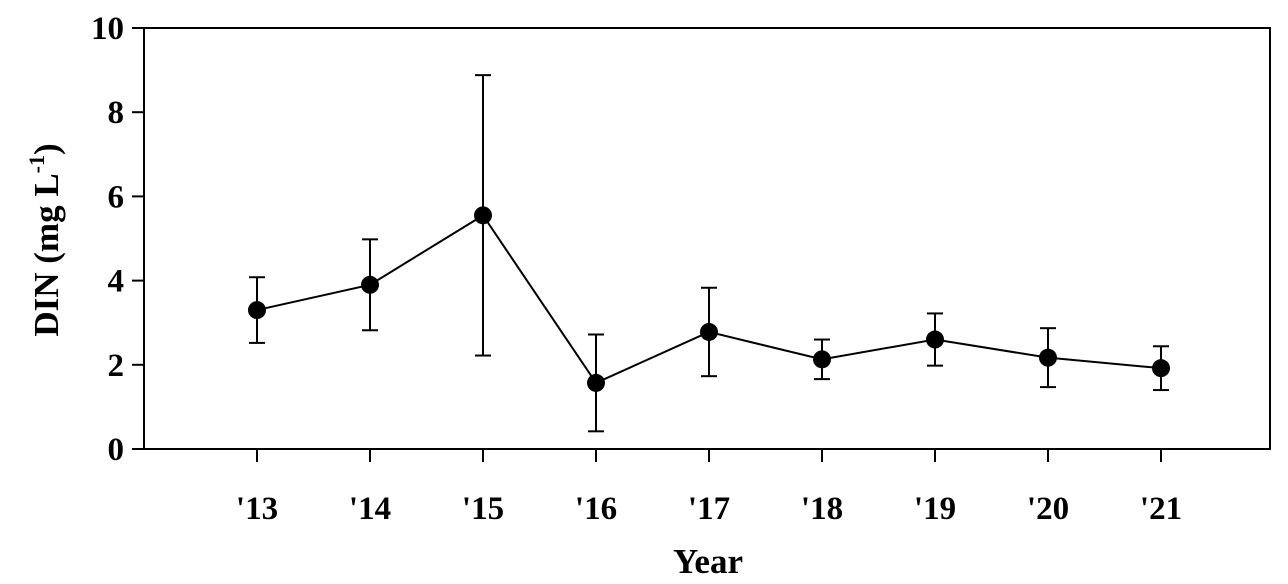  I want to click on y-tick-label: 6, so click(116, 197).